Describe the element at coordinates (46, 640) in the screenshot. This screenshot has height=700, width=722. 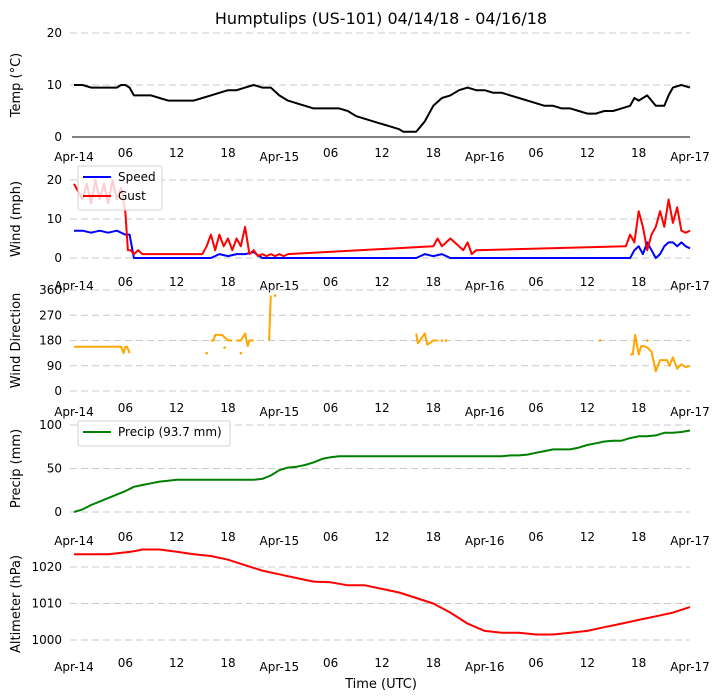
I see `y-tick-label: 1000` at that location.